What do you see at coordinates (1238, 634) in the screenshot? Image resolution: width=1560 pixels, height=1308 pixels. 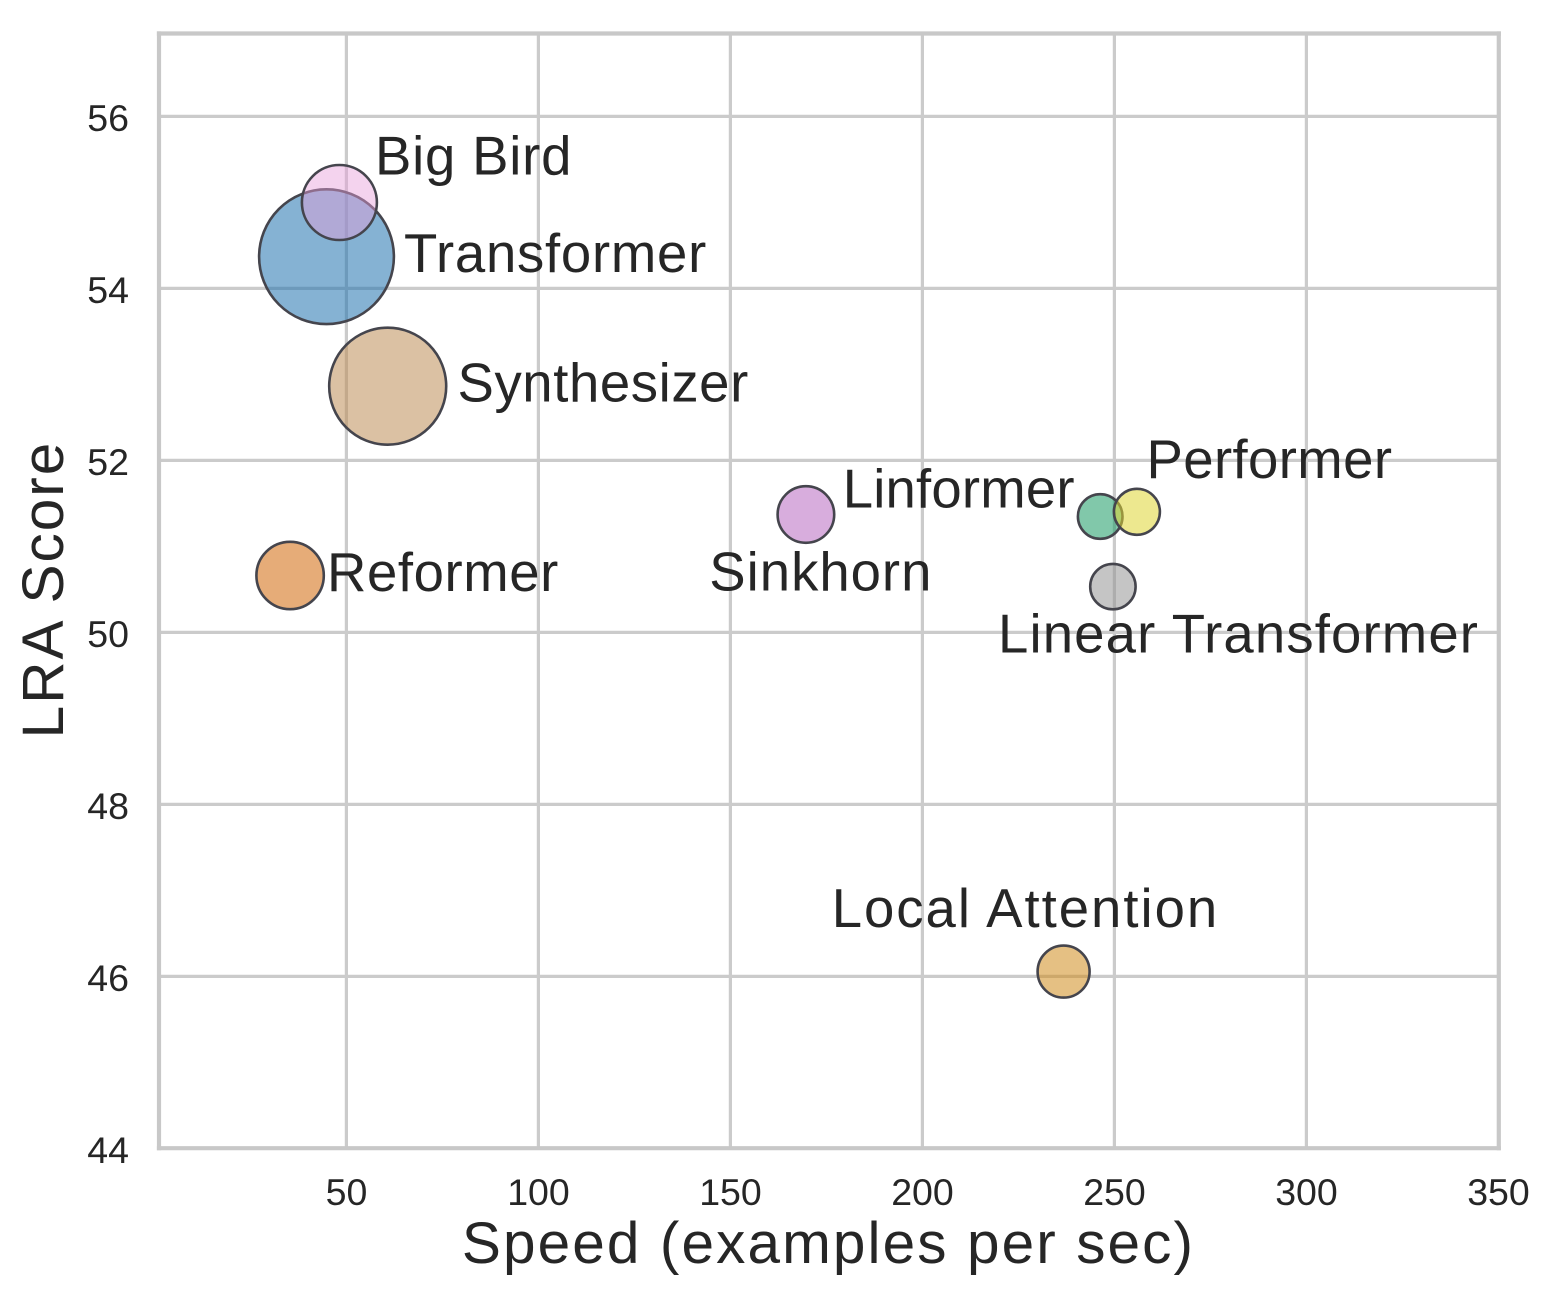 I see `svg-text: Linear Transformer` at bounding box center [1238, 634].